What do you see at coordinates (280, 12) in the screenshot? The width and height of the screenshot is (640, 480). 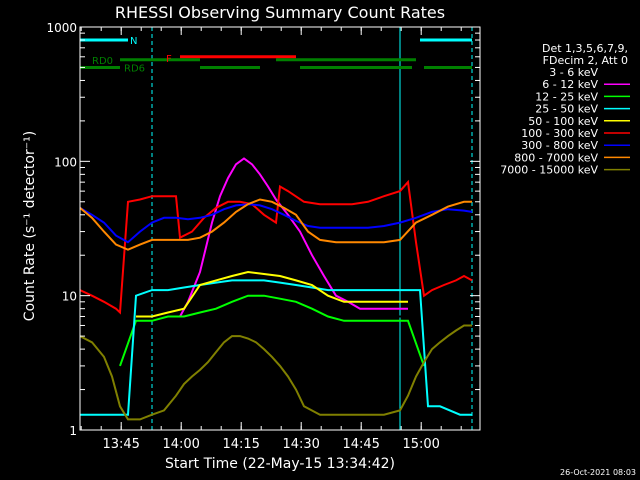 I see `chart-title: RHESSI Observing Summary Count Rates` at bounding box center [280, 12].